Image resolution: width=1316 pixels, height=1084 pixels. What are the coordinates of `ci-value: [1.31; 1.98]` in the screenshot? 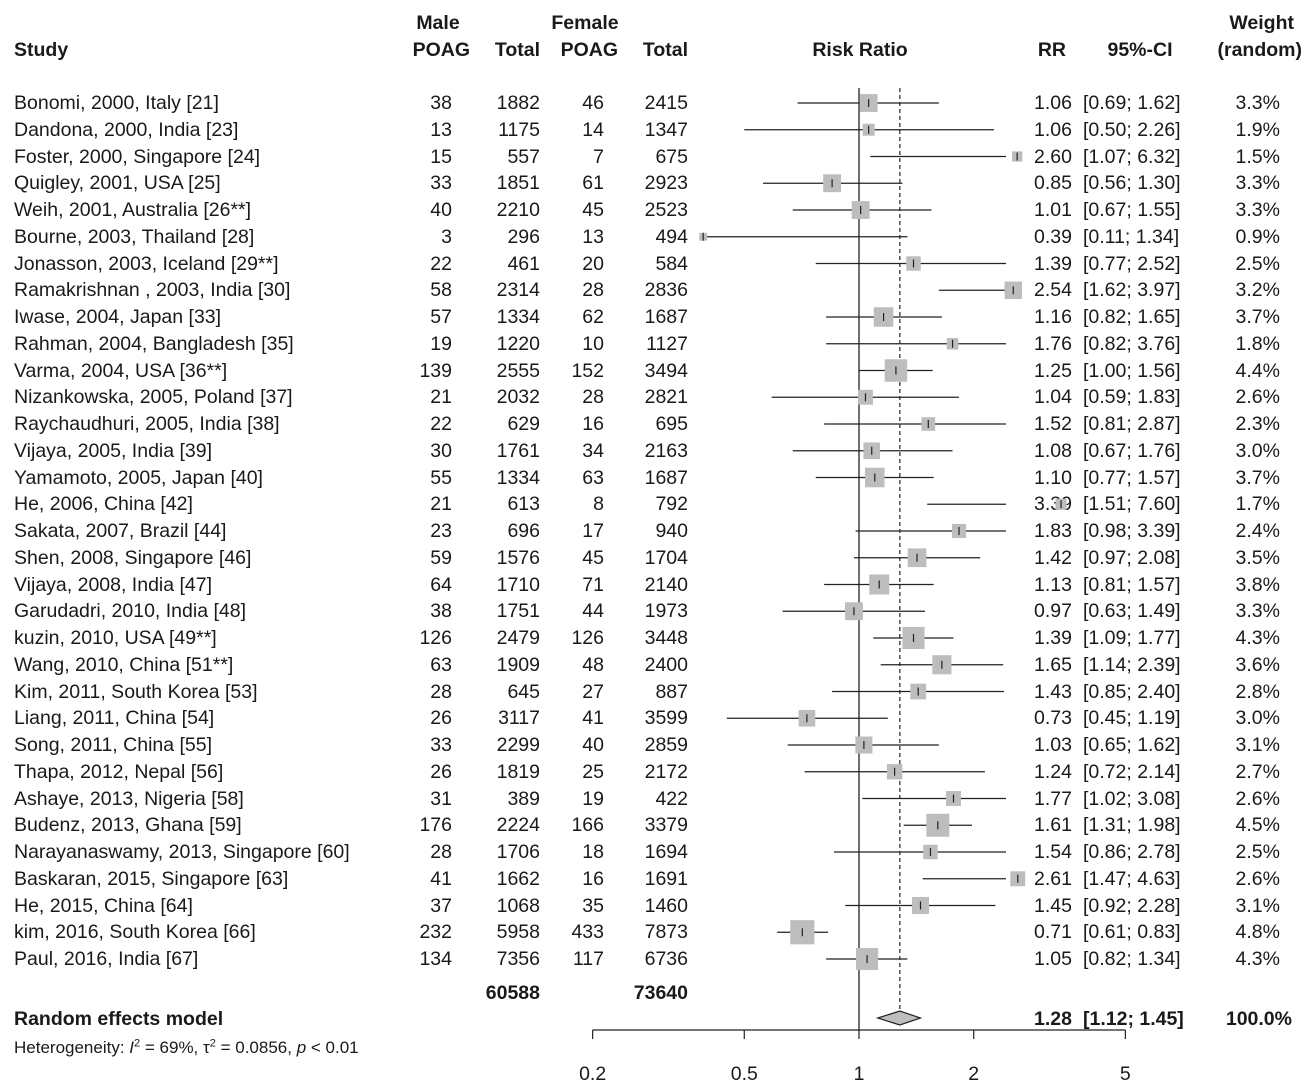 It's located at (1132, 825).